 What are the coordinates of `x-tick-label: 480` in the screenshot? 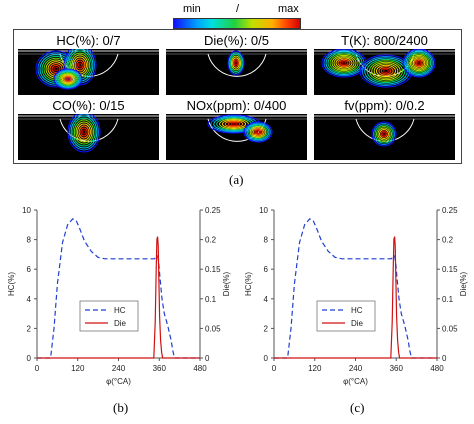 It's located at (200, 368).